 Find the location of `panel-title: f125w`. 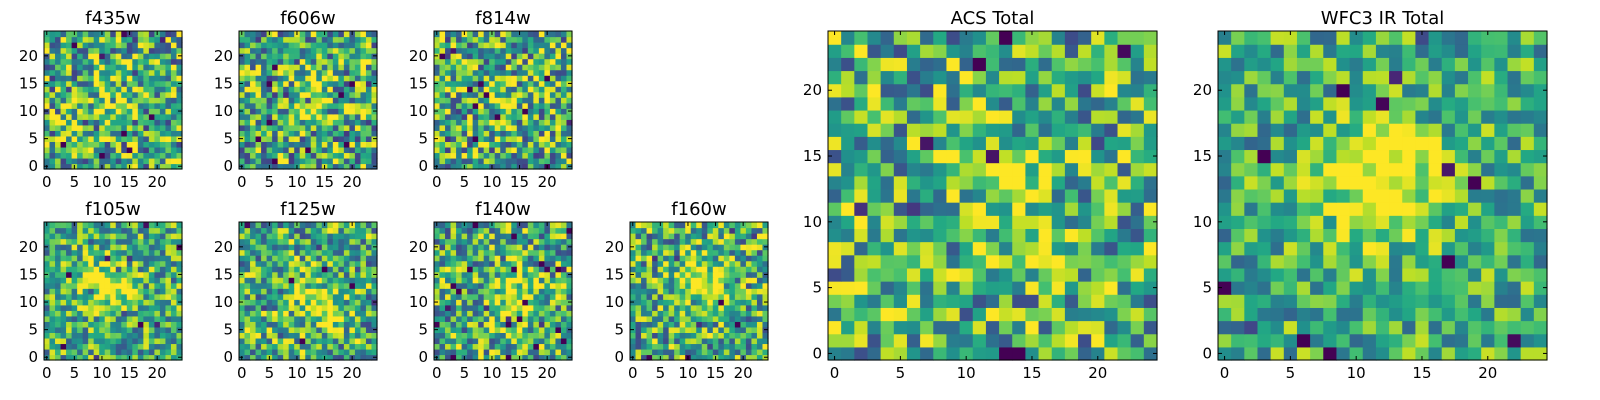

panel-title: f125w is located at coordinates (307, 209).